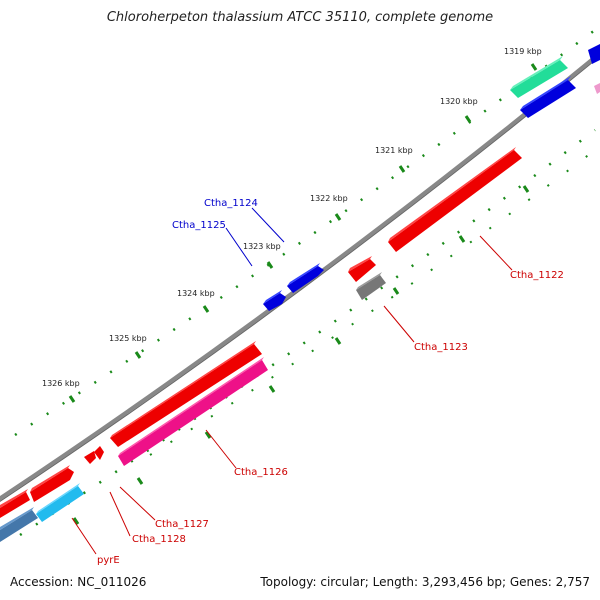 Image resolution: width=600 pixels, height=600 pixels. Describe the element at coordinates (231, 203) in the screenshot. I see `label-ctha-1124: Ctha_1124` at that location.